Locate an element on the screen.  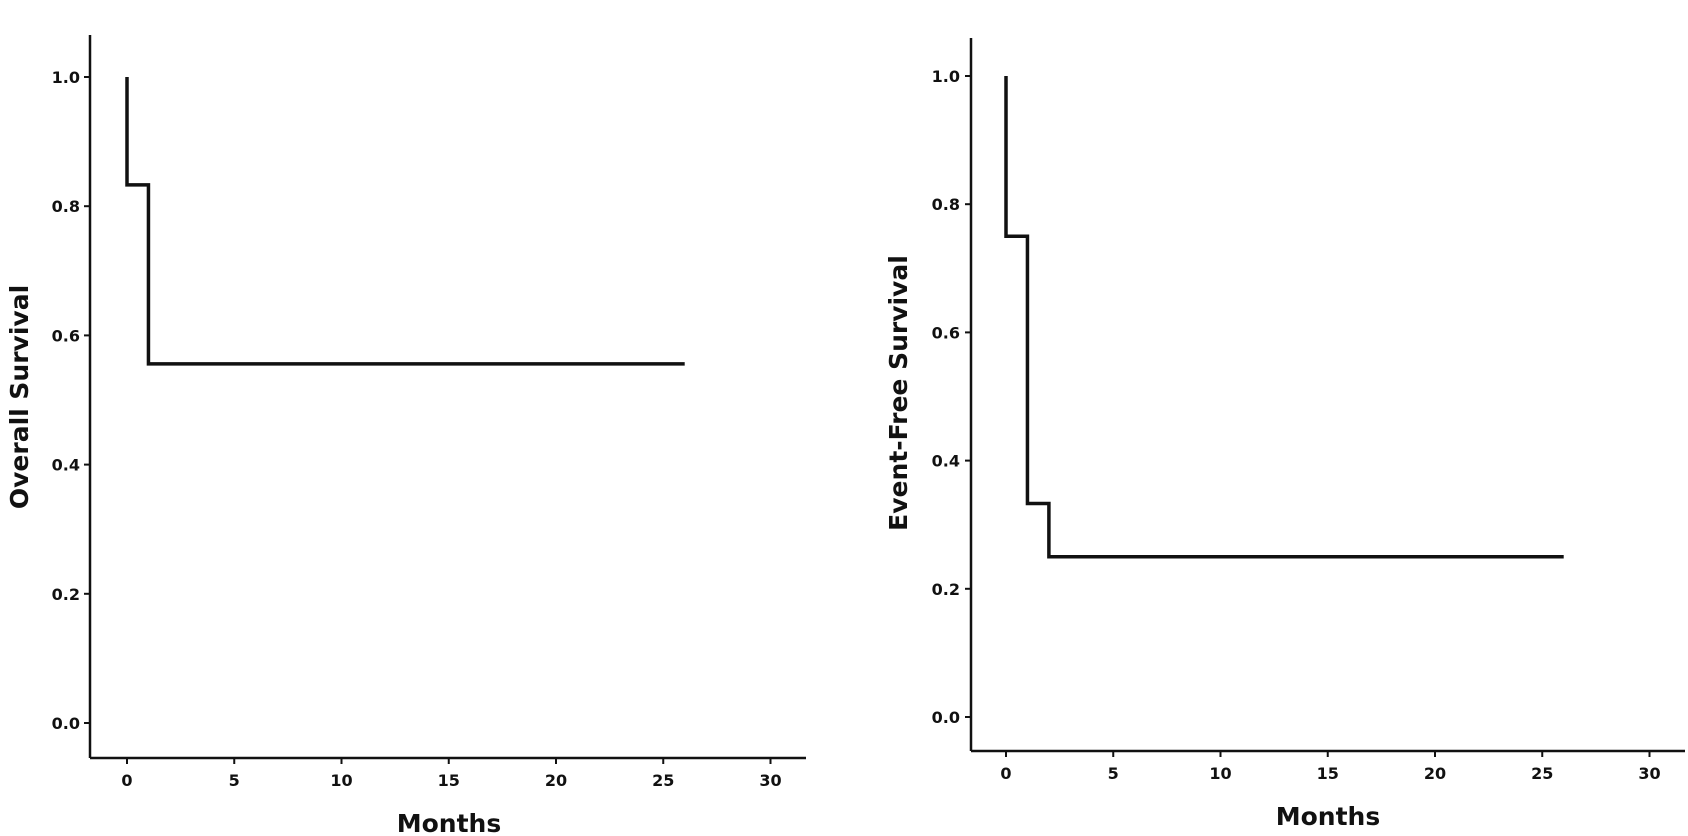
y-axis-title: Overall Survival is located at coordinates (19, 397).